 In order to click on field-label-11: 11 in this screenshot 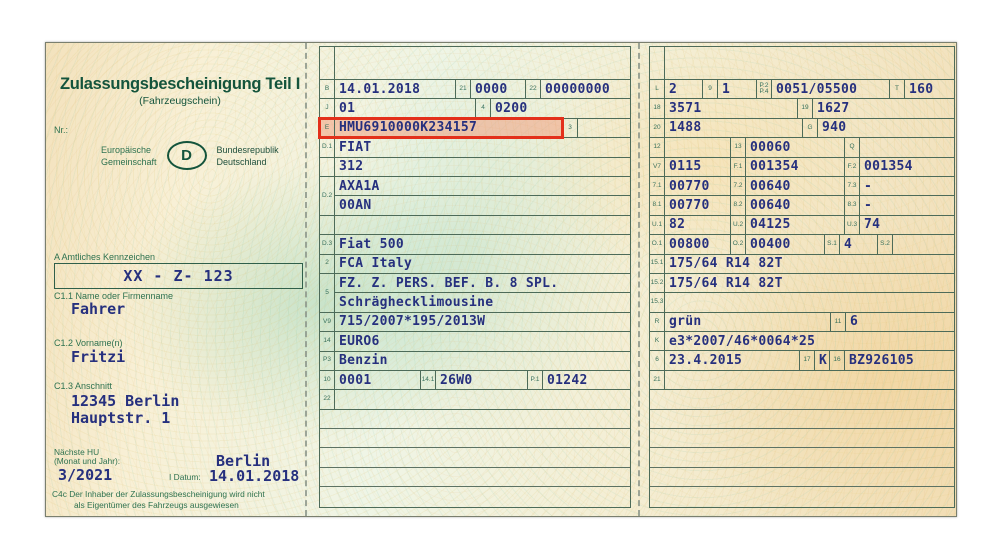, I will do `click(838, 322)`.